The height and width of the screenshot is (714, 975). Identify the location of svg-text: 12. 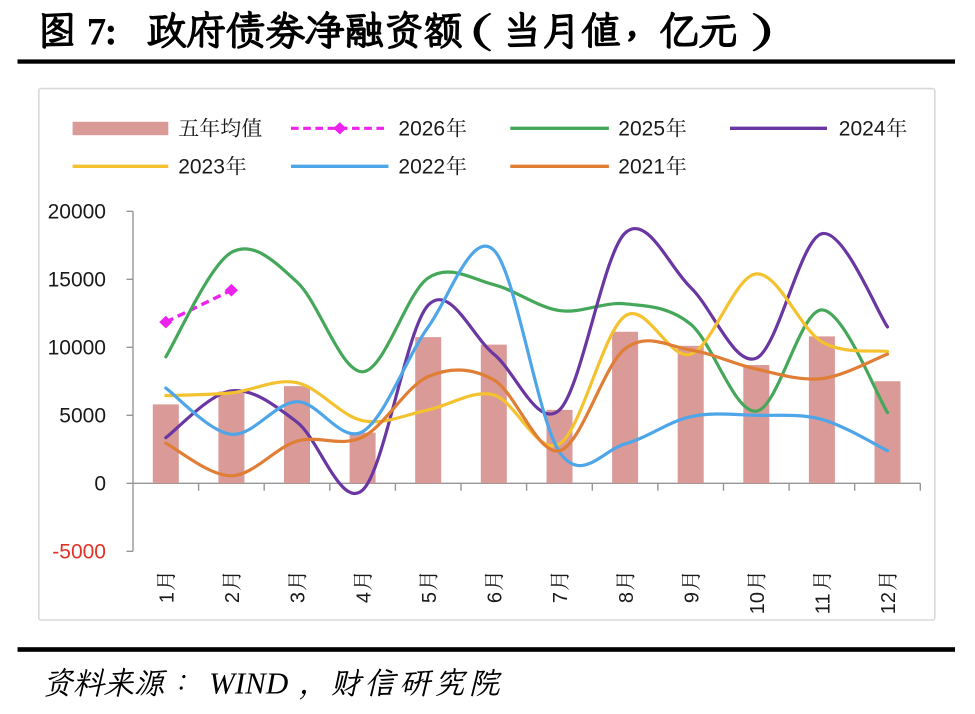
(889, 603).